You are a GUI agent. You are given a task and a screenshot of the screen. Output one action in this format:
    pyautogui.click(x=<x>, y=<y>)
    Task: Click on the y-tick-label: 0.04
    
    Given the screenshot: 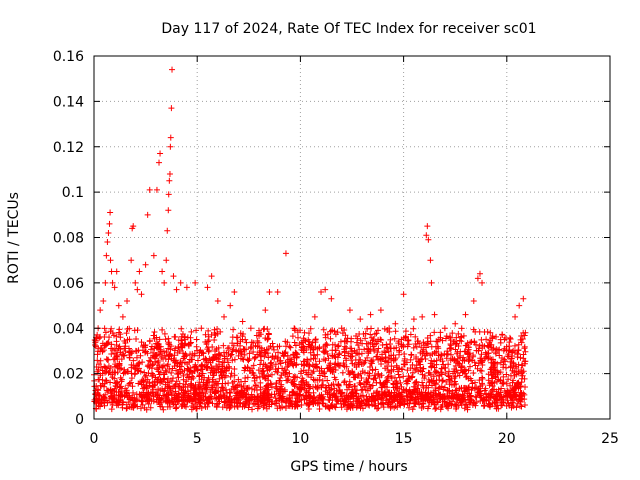 What is the action you would take?
    pyautogui.click(x=68, y=329)
    